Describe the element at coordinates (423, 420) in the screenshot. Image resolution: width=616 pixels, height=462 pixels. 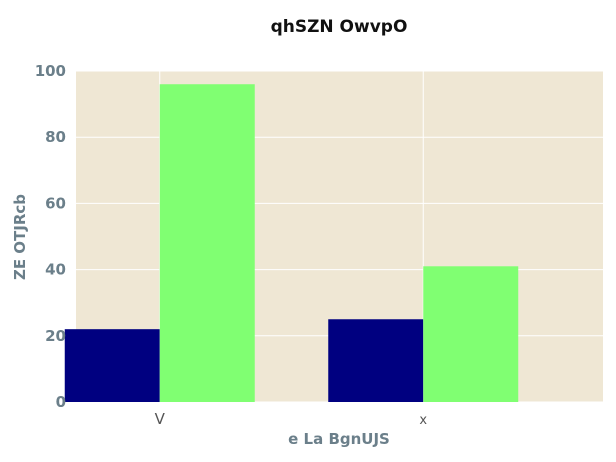
I see `x-tick-label: x` at that location.